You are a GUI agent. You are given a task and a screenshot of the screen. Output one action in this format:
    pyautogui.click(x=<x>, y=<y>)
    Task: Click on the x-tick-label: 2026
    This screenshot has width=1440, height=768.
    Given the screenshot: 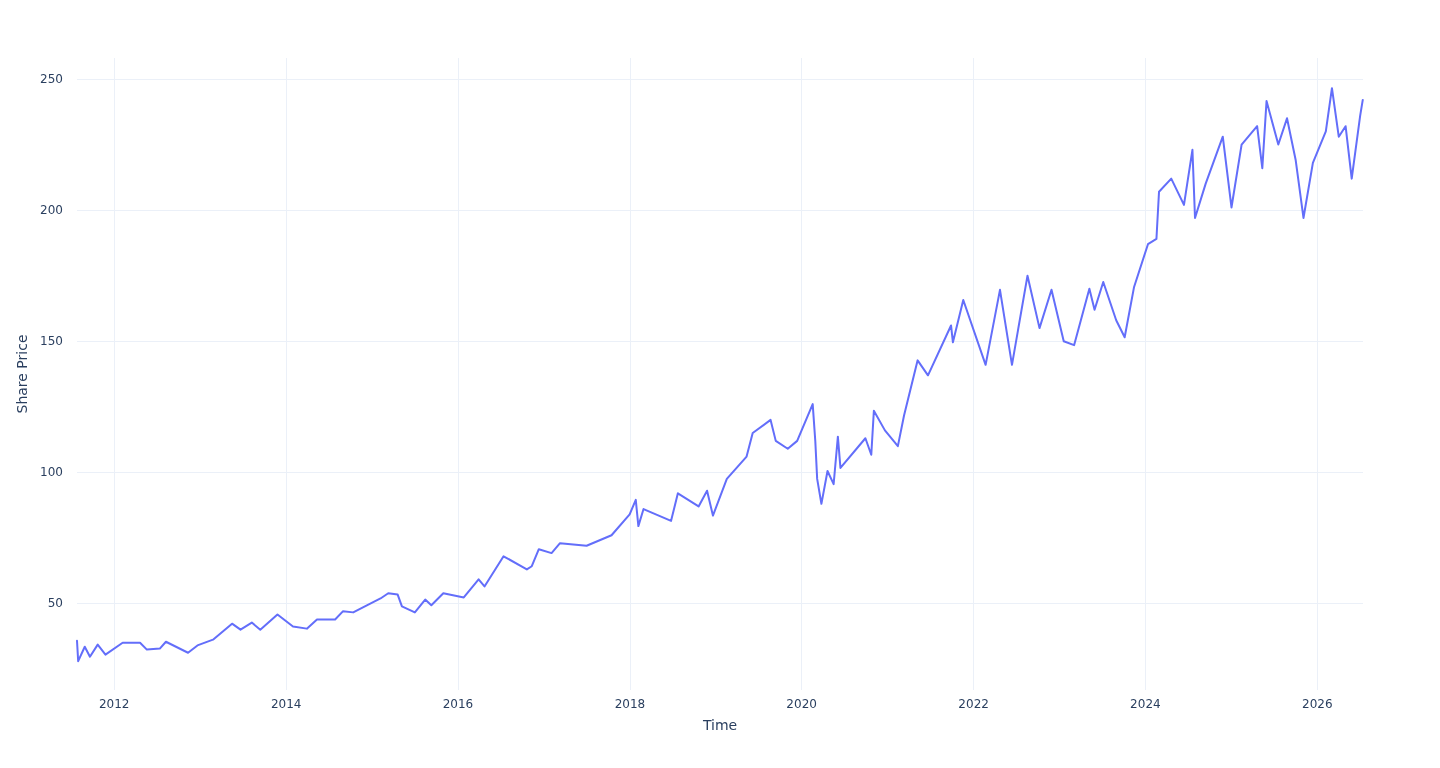 What is the action you would take?
    pyautogui.click(x=1317, y=704)
    